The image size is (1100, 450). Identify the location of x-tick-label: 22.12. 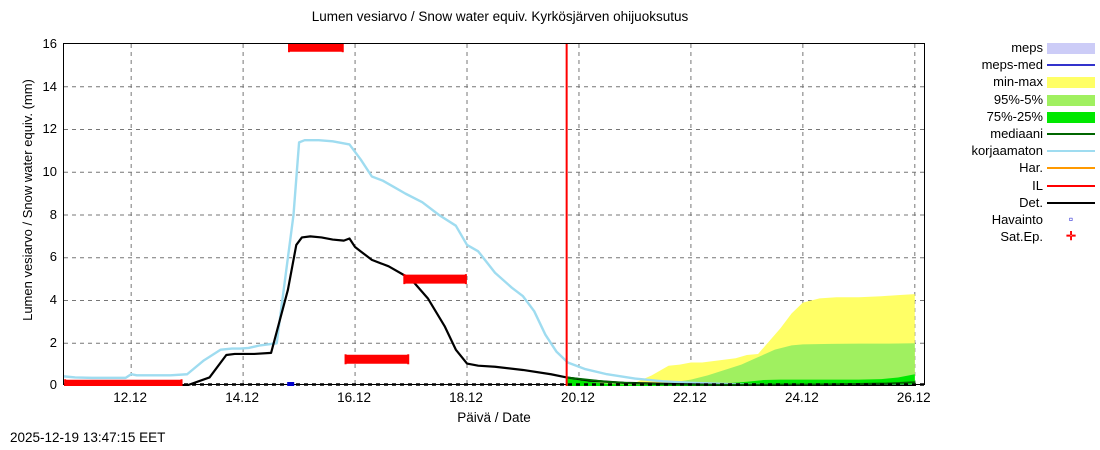
(690, 397).